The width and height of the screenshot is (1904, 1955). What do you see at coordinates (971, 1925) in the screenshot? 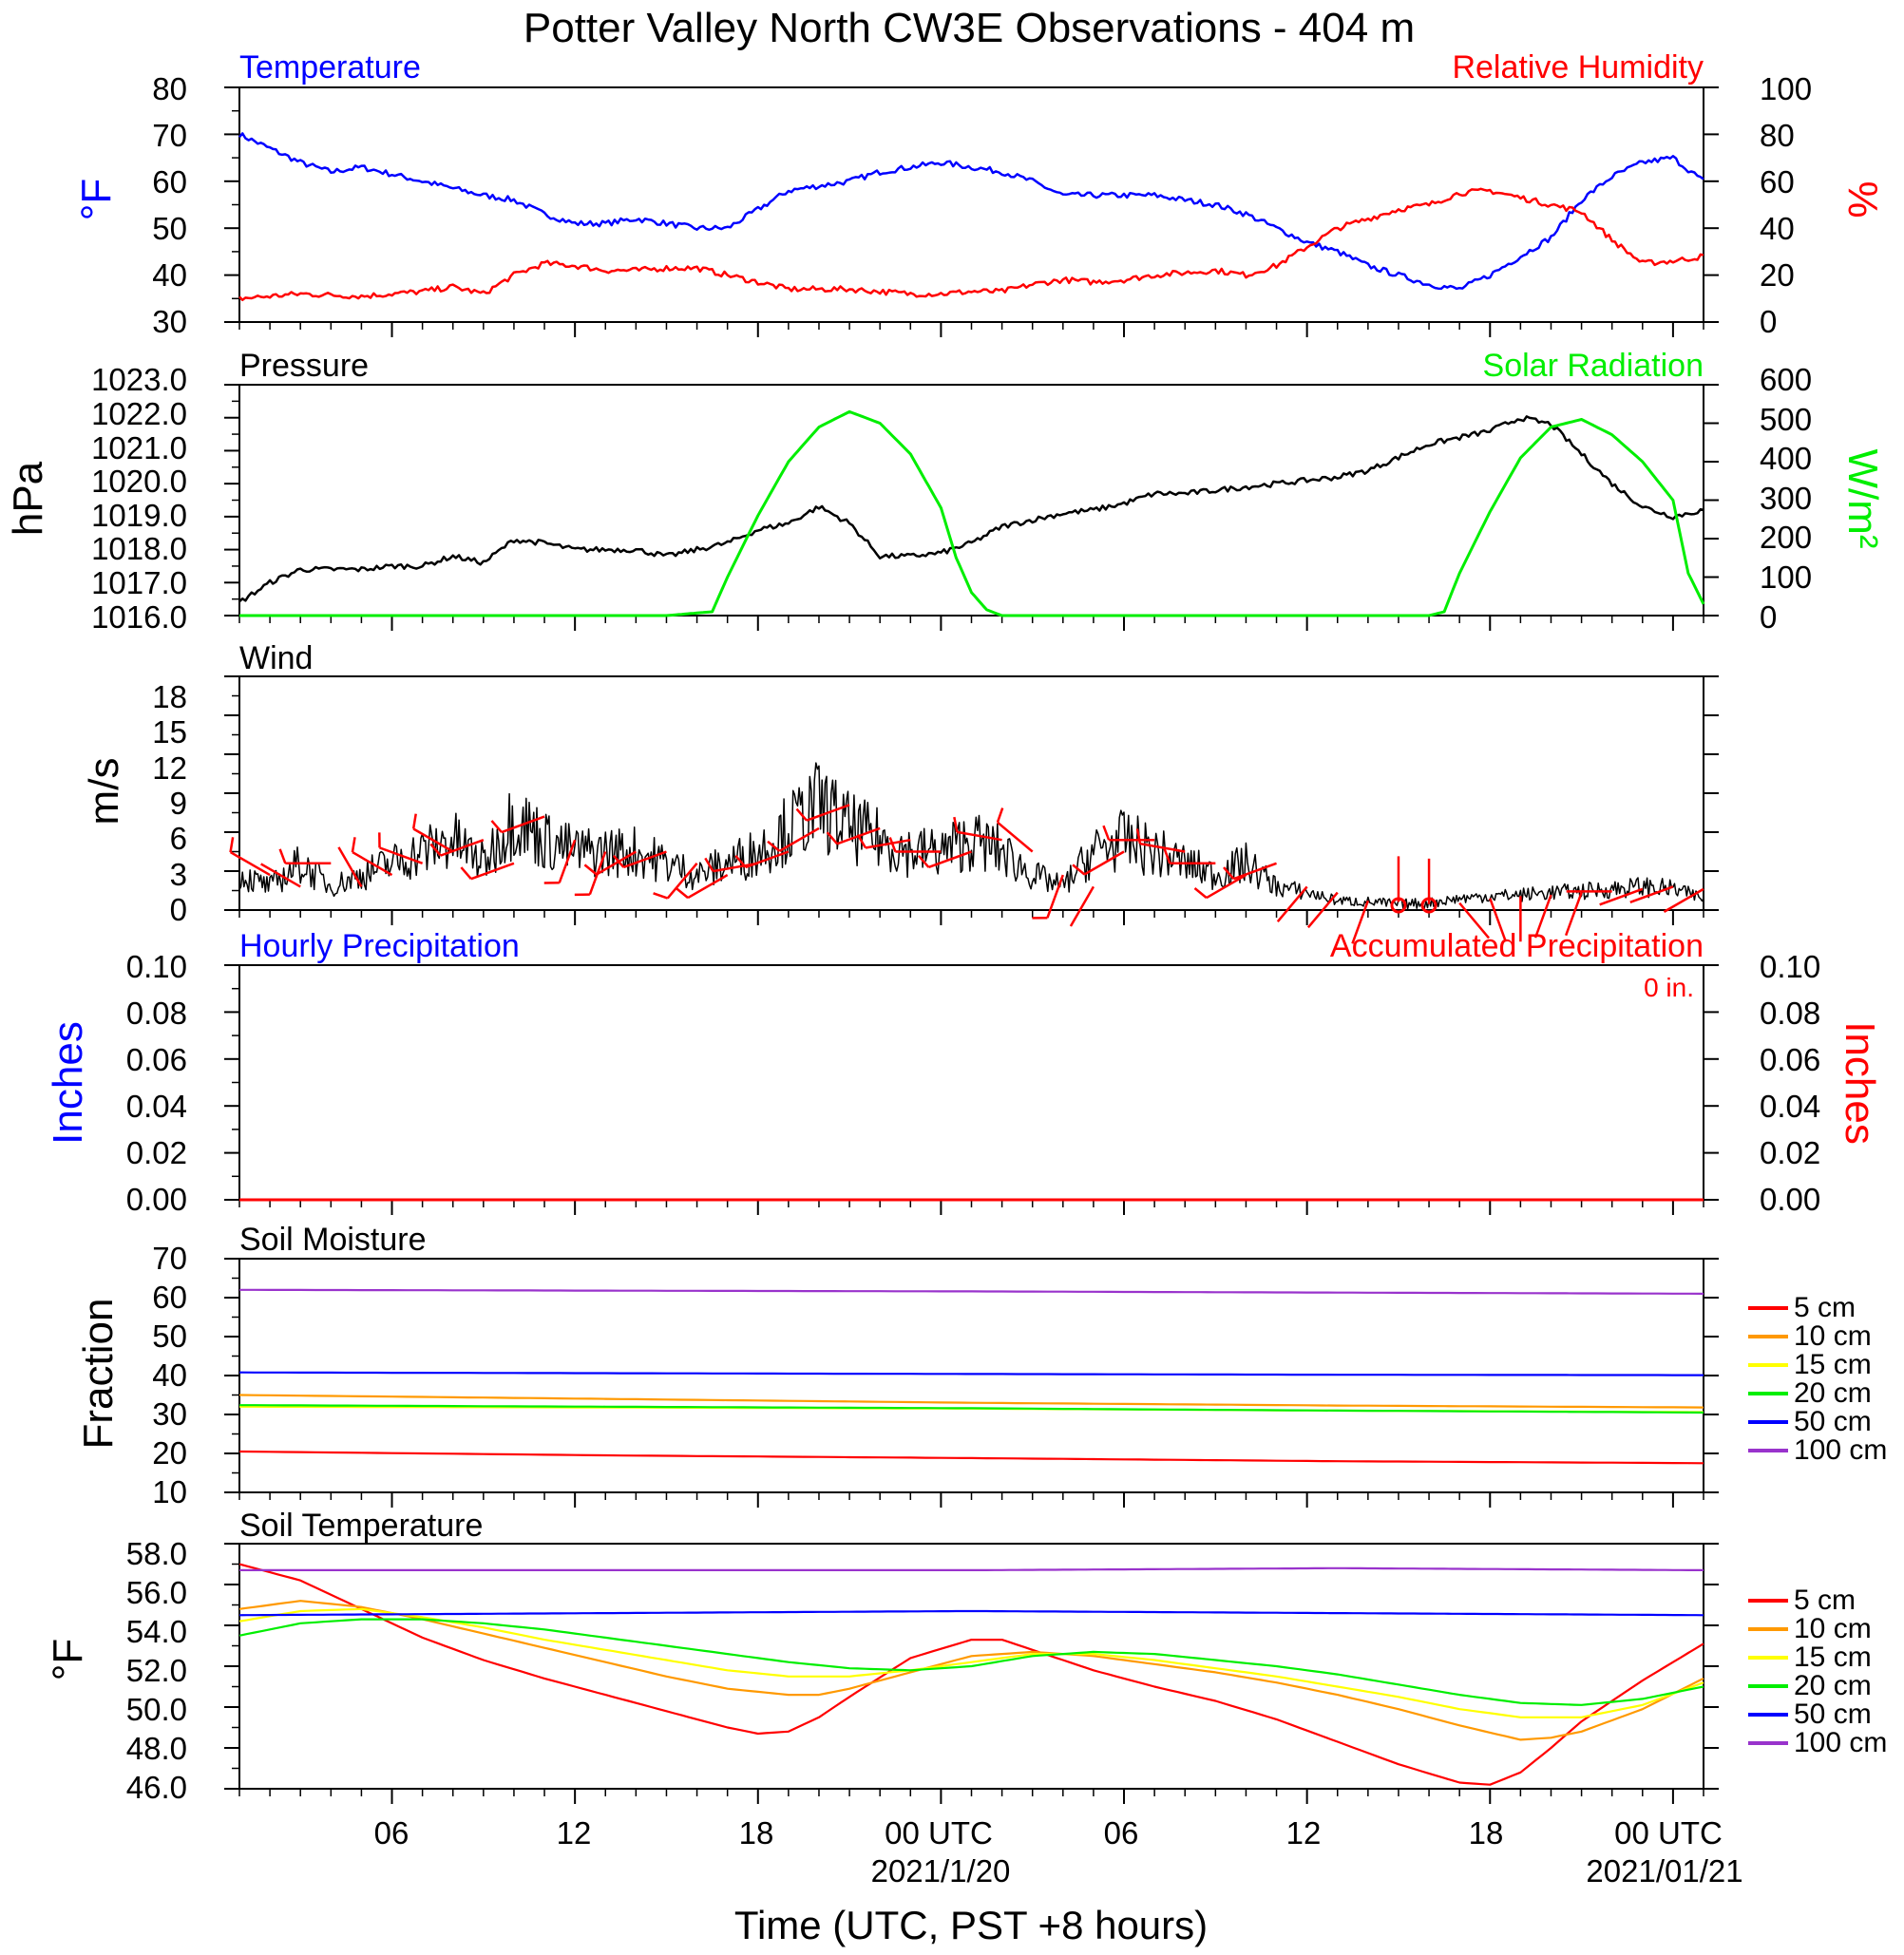
I see `x-axis-label: Time (UTC, PST +8 hours)` at bounding box center [971, 1925].